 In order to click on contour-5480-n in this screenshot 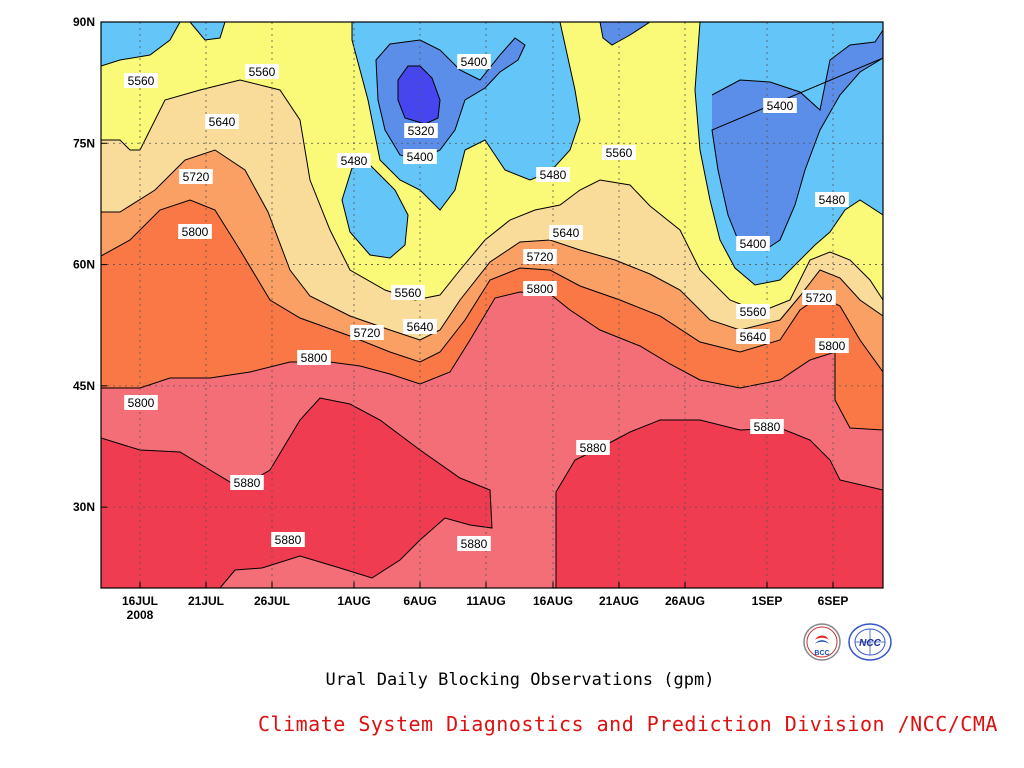, I will do `click(207, 31)`.